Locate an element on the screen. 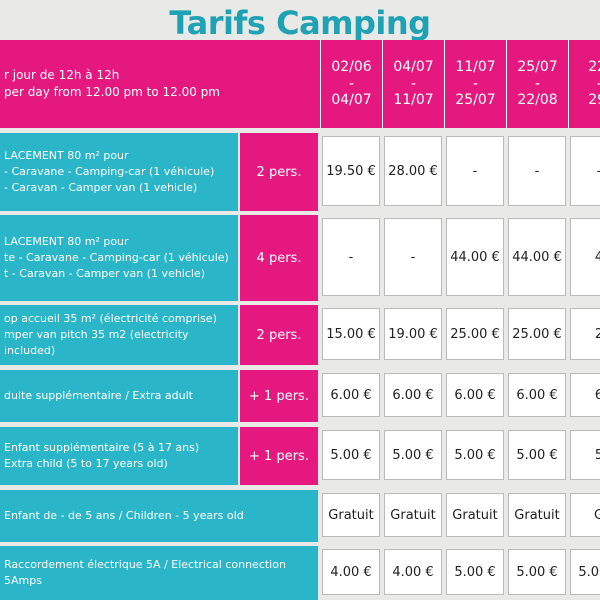 Image resolution: width=600 pixels, height=600 pixels. persons: 2 pers. is located at coordinates (279, 172).